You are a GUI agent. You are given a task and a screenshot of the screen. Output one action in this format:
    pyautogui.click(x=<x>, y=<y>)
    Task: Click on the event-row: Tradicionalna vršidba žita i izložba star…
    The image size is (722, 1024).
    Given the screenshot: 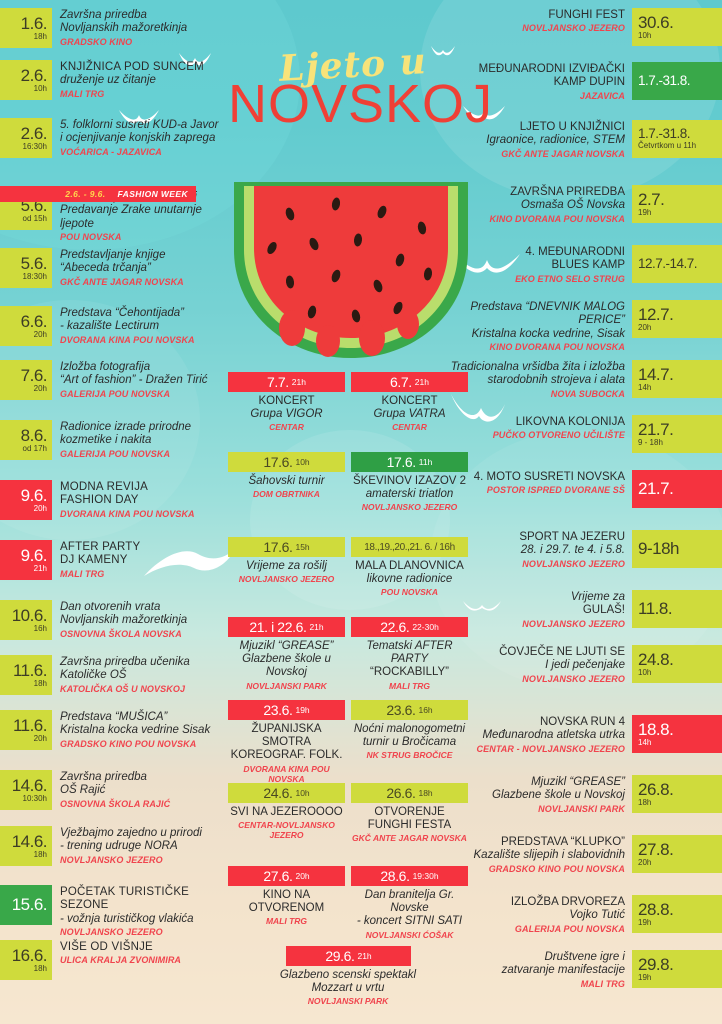 What is the action you would take?
    pyautogui.click(x=572, y=379)
    